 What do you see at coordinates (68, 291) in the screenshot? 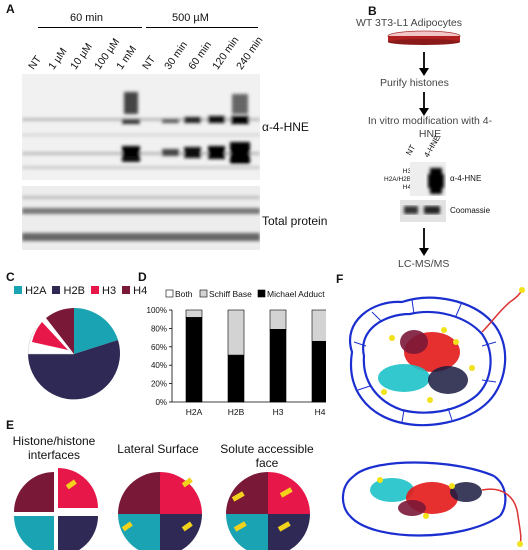
I see `legend-item-h2b: H2B` at bounding box center [68, 291].